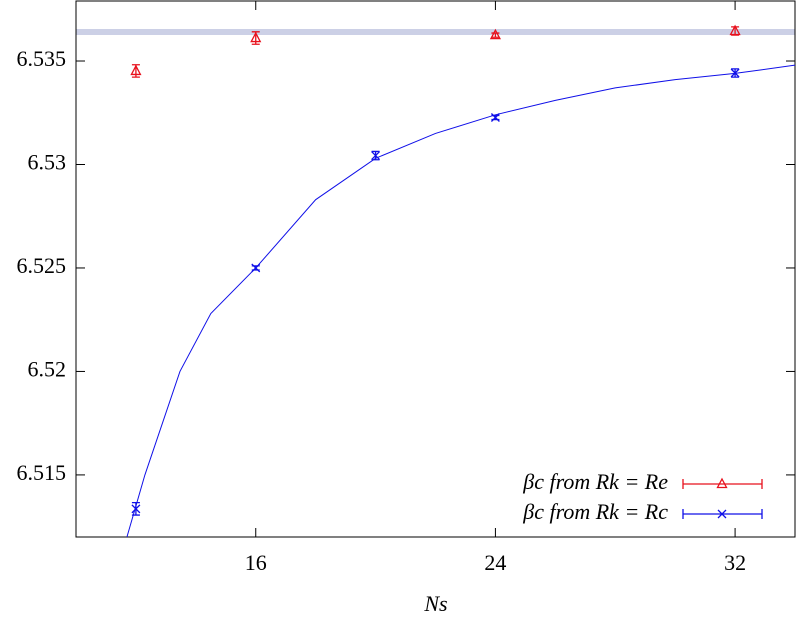  What do you see at coordinates (42, 58) in the screenshot?
I see `y-tick-label: 6.535` at bounding box center [42, 58].